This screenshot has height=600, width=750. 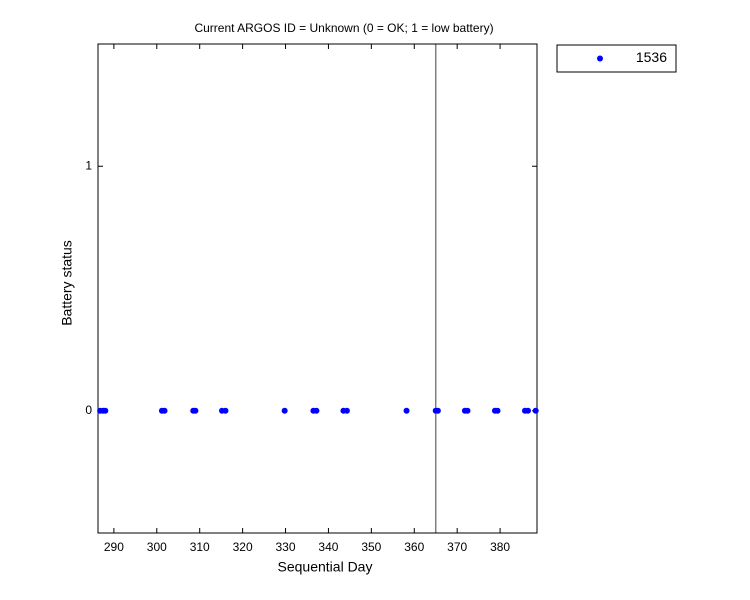 What do you see at coordinates (371, 547) in the screenshot?
I see `x-tick-label: 350` at bounding box center [371, 547].